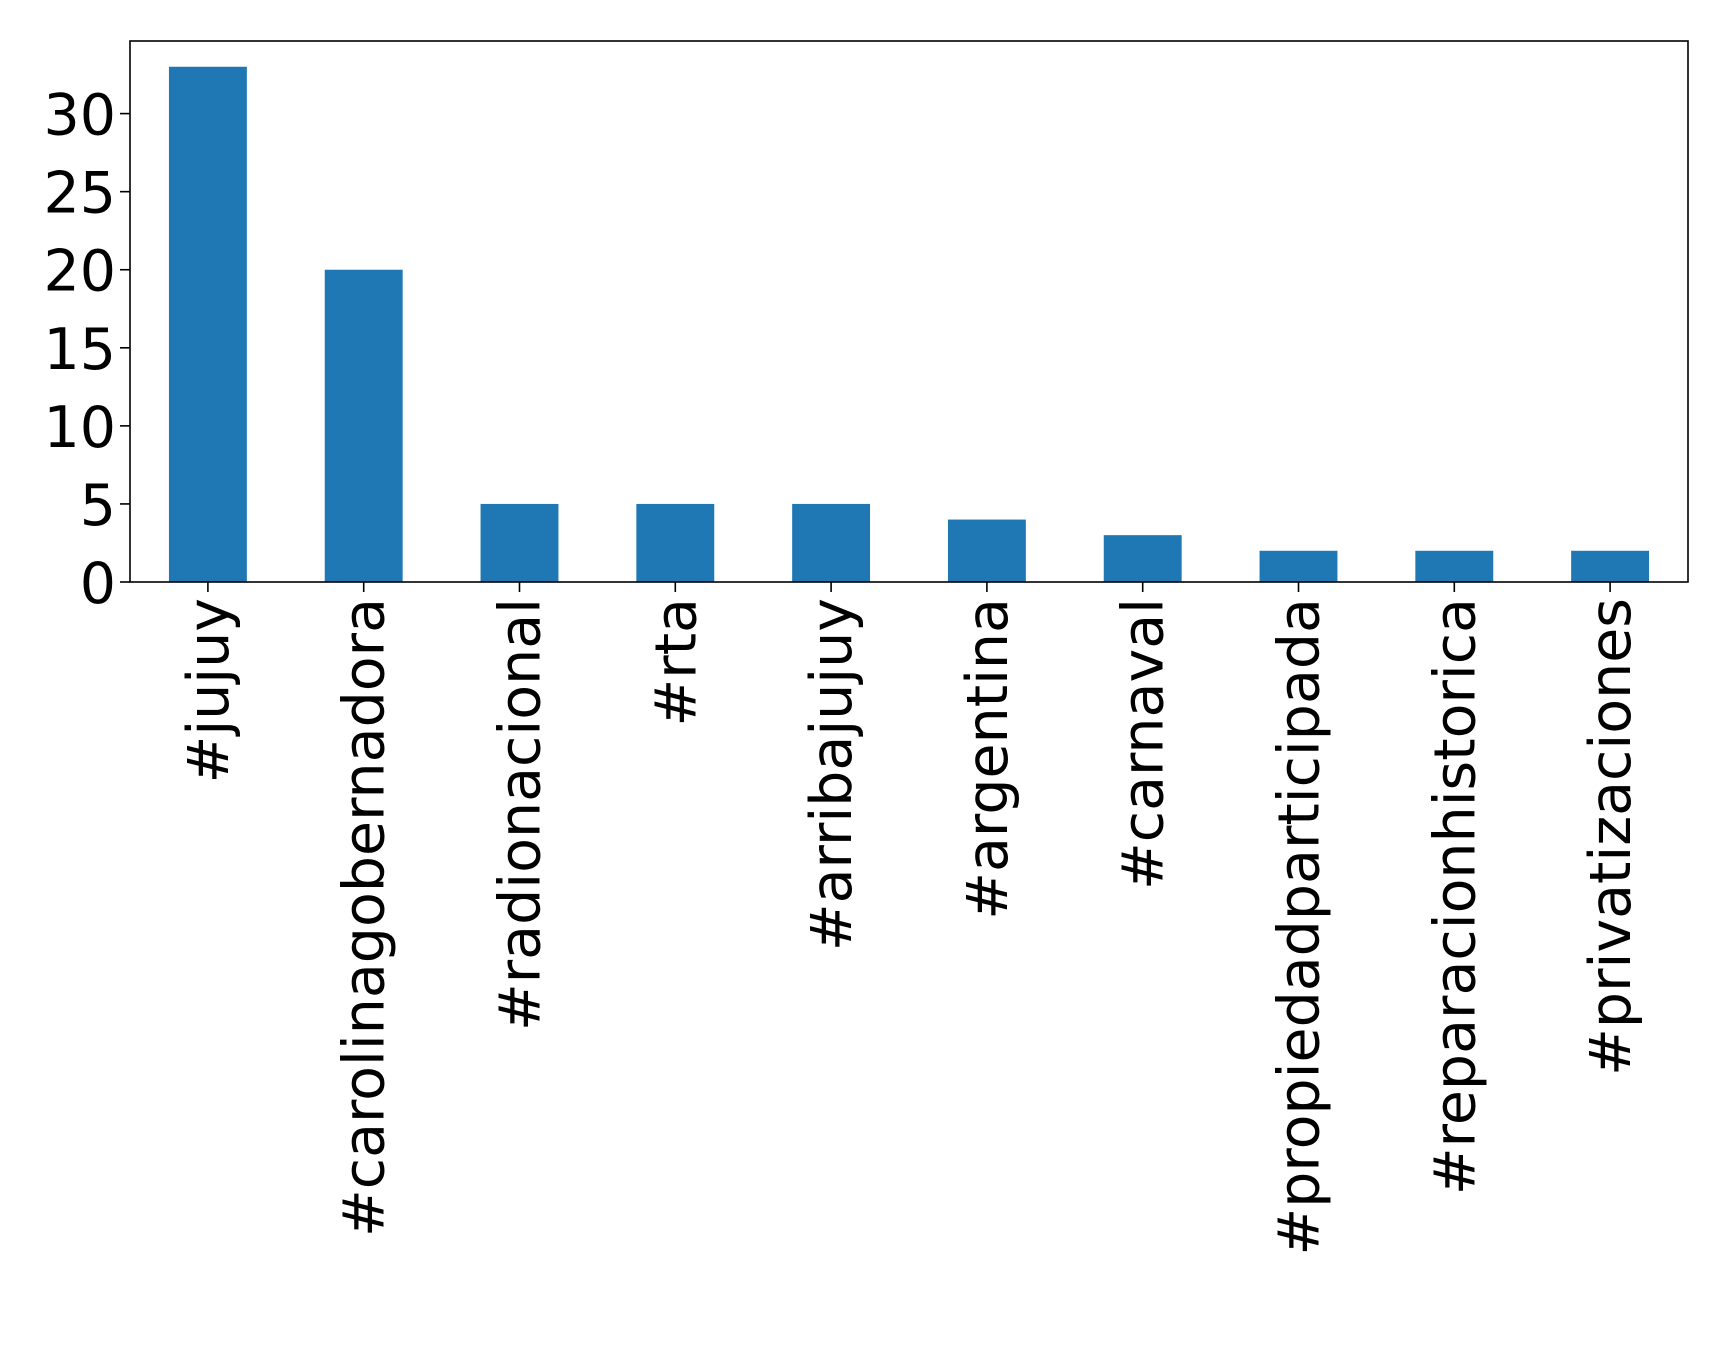  I want to click on y-tick-label: 30, so click(79, 116).